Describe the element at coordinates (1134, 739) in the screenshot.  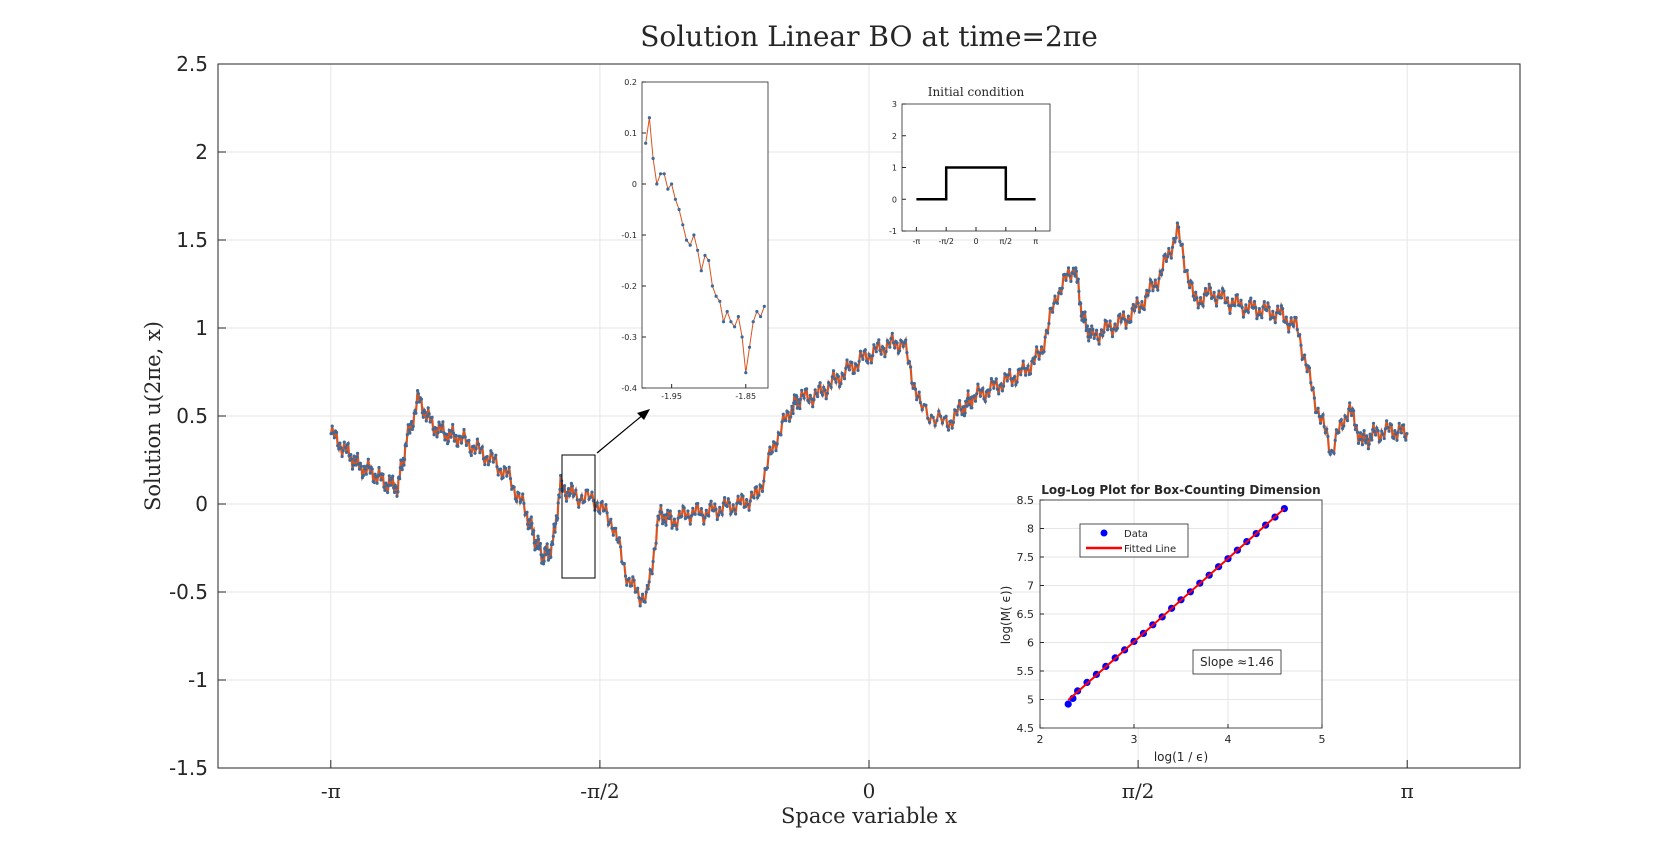
I see `bc-xtick-label: 3` at that location.